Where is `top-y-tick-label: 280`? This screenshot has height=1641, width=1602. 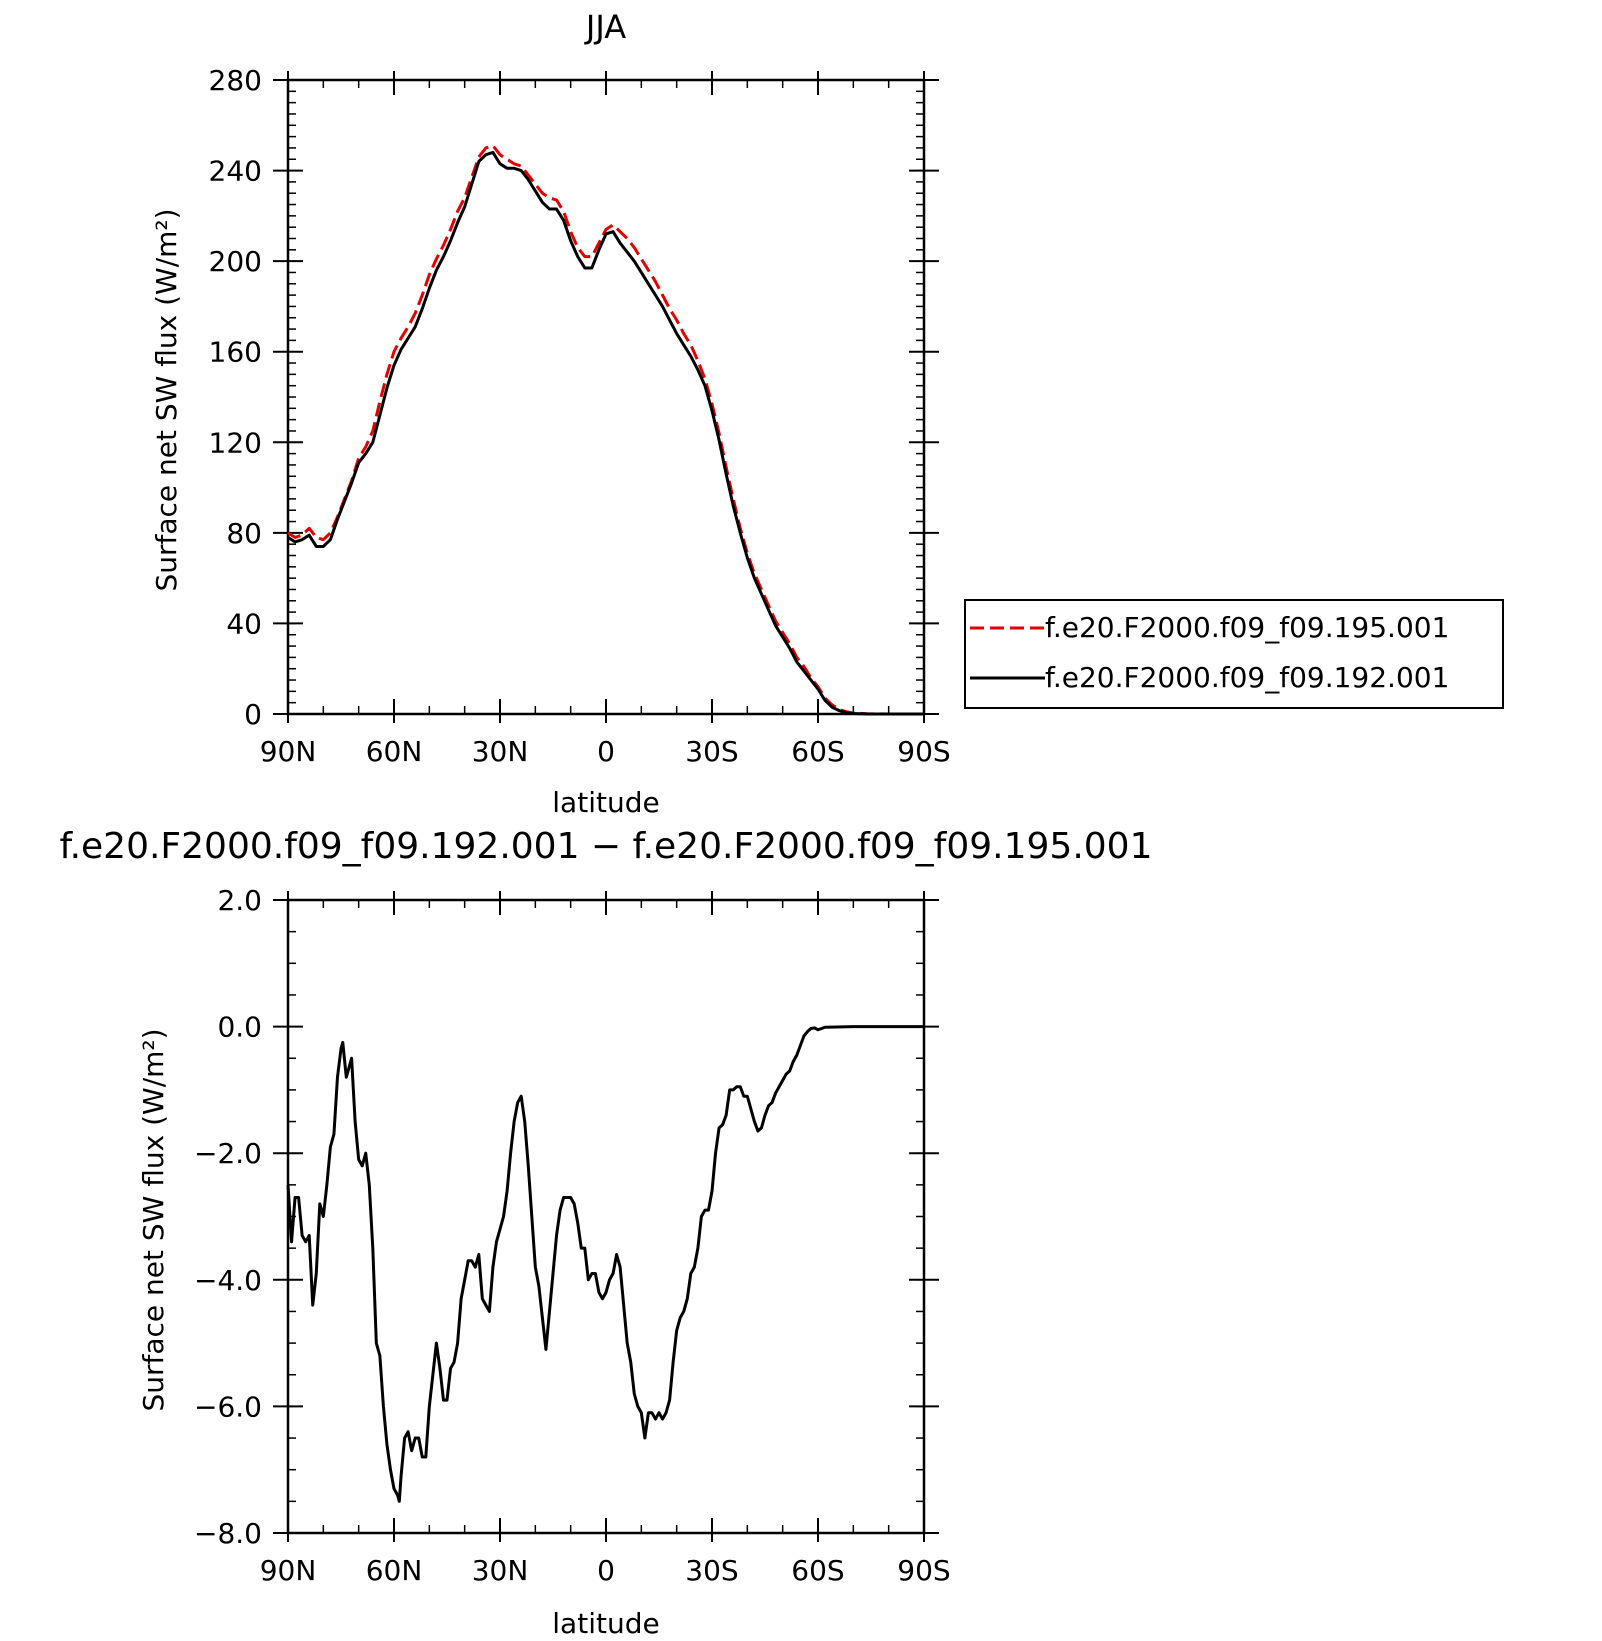 top-y-tick-label: 280 is located at coordinates (235, 80).